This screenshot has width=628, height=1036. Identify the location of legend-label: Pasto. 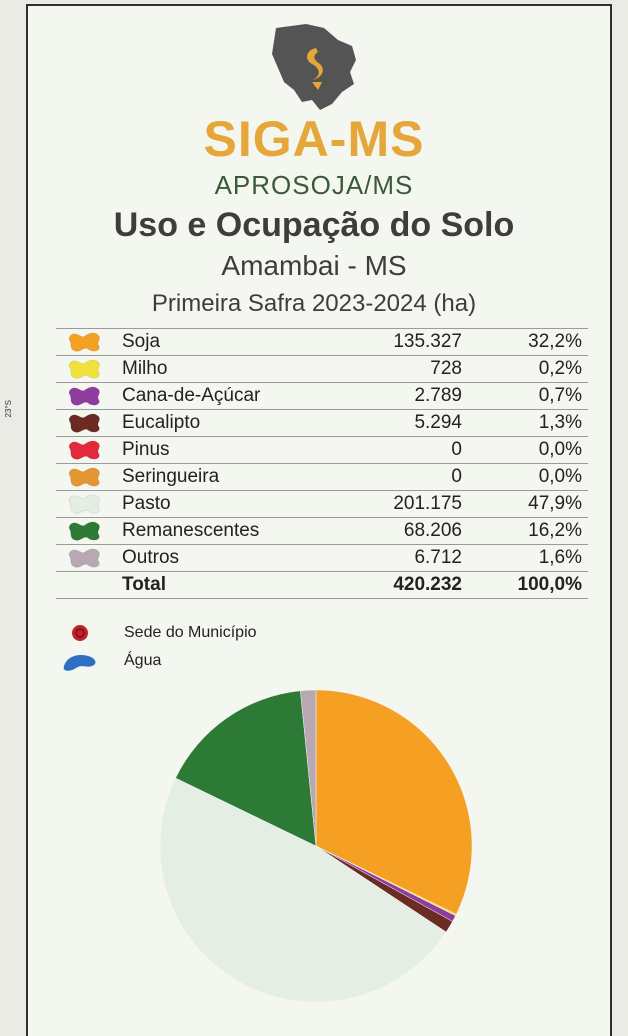
(218, 504).